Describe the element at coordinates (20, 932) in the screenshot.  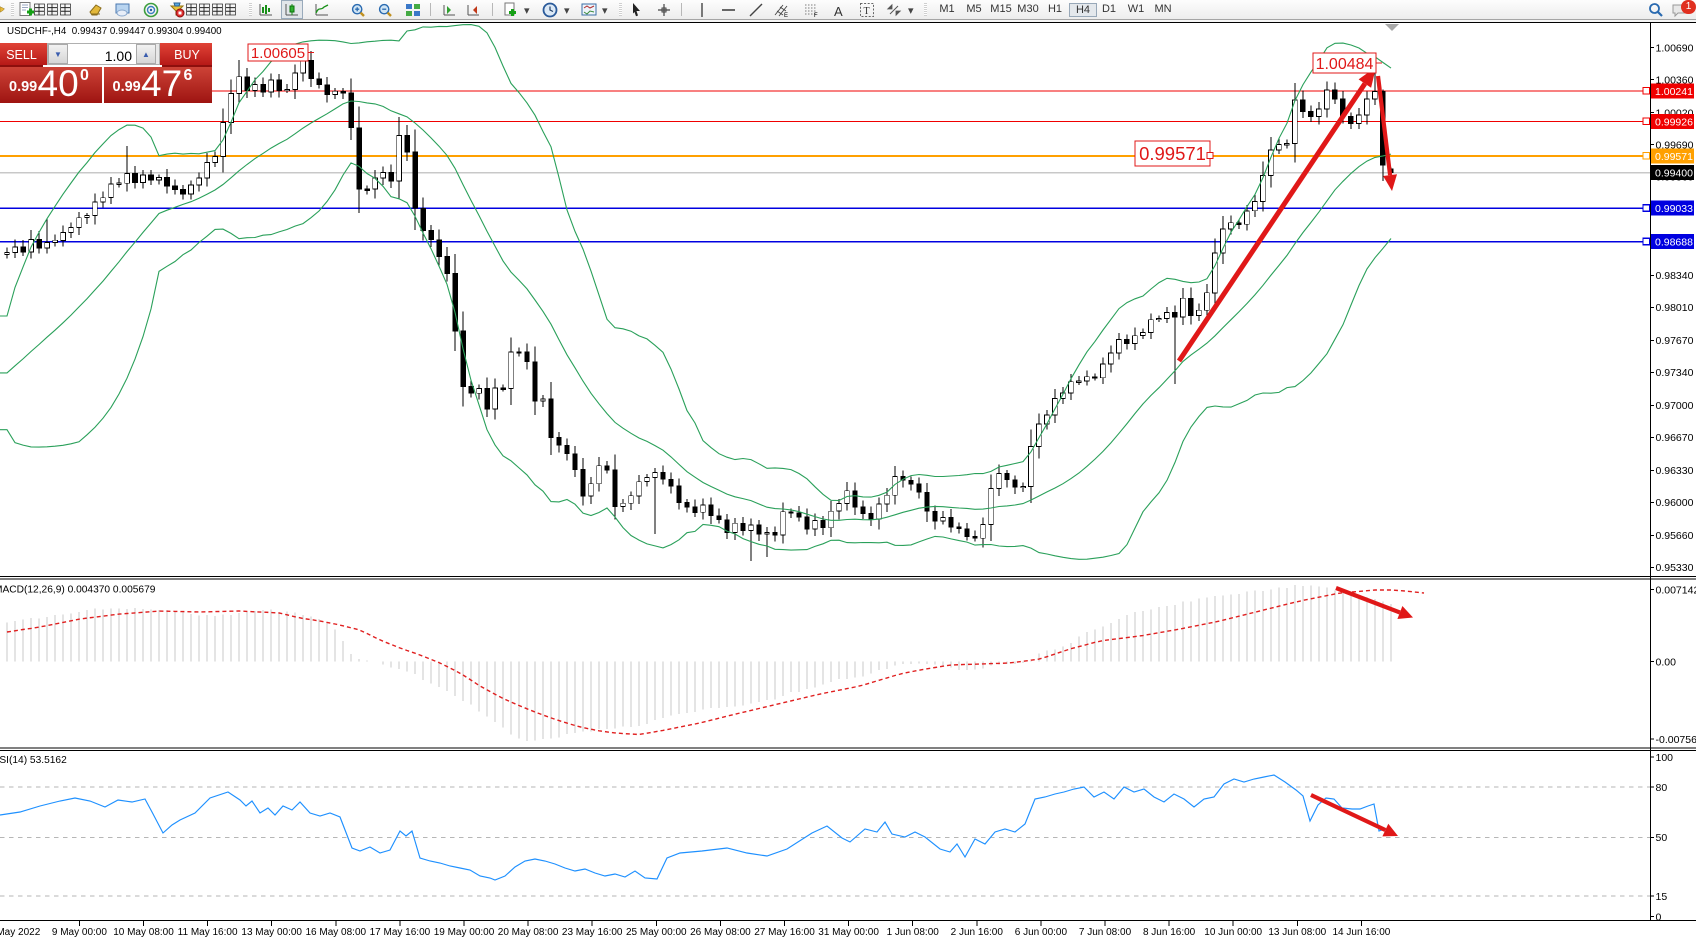
I see `svg-text: 6 May 2022` at that location.